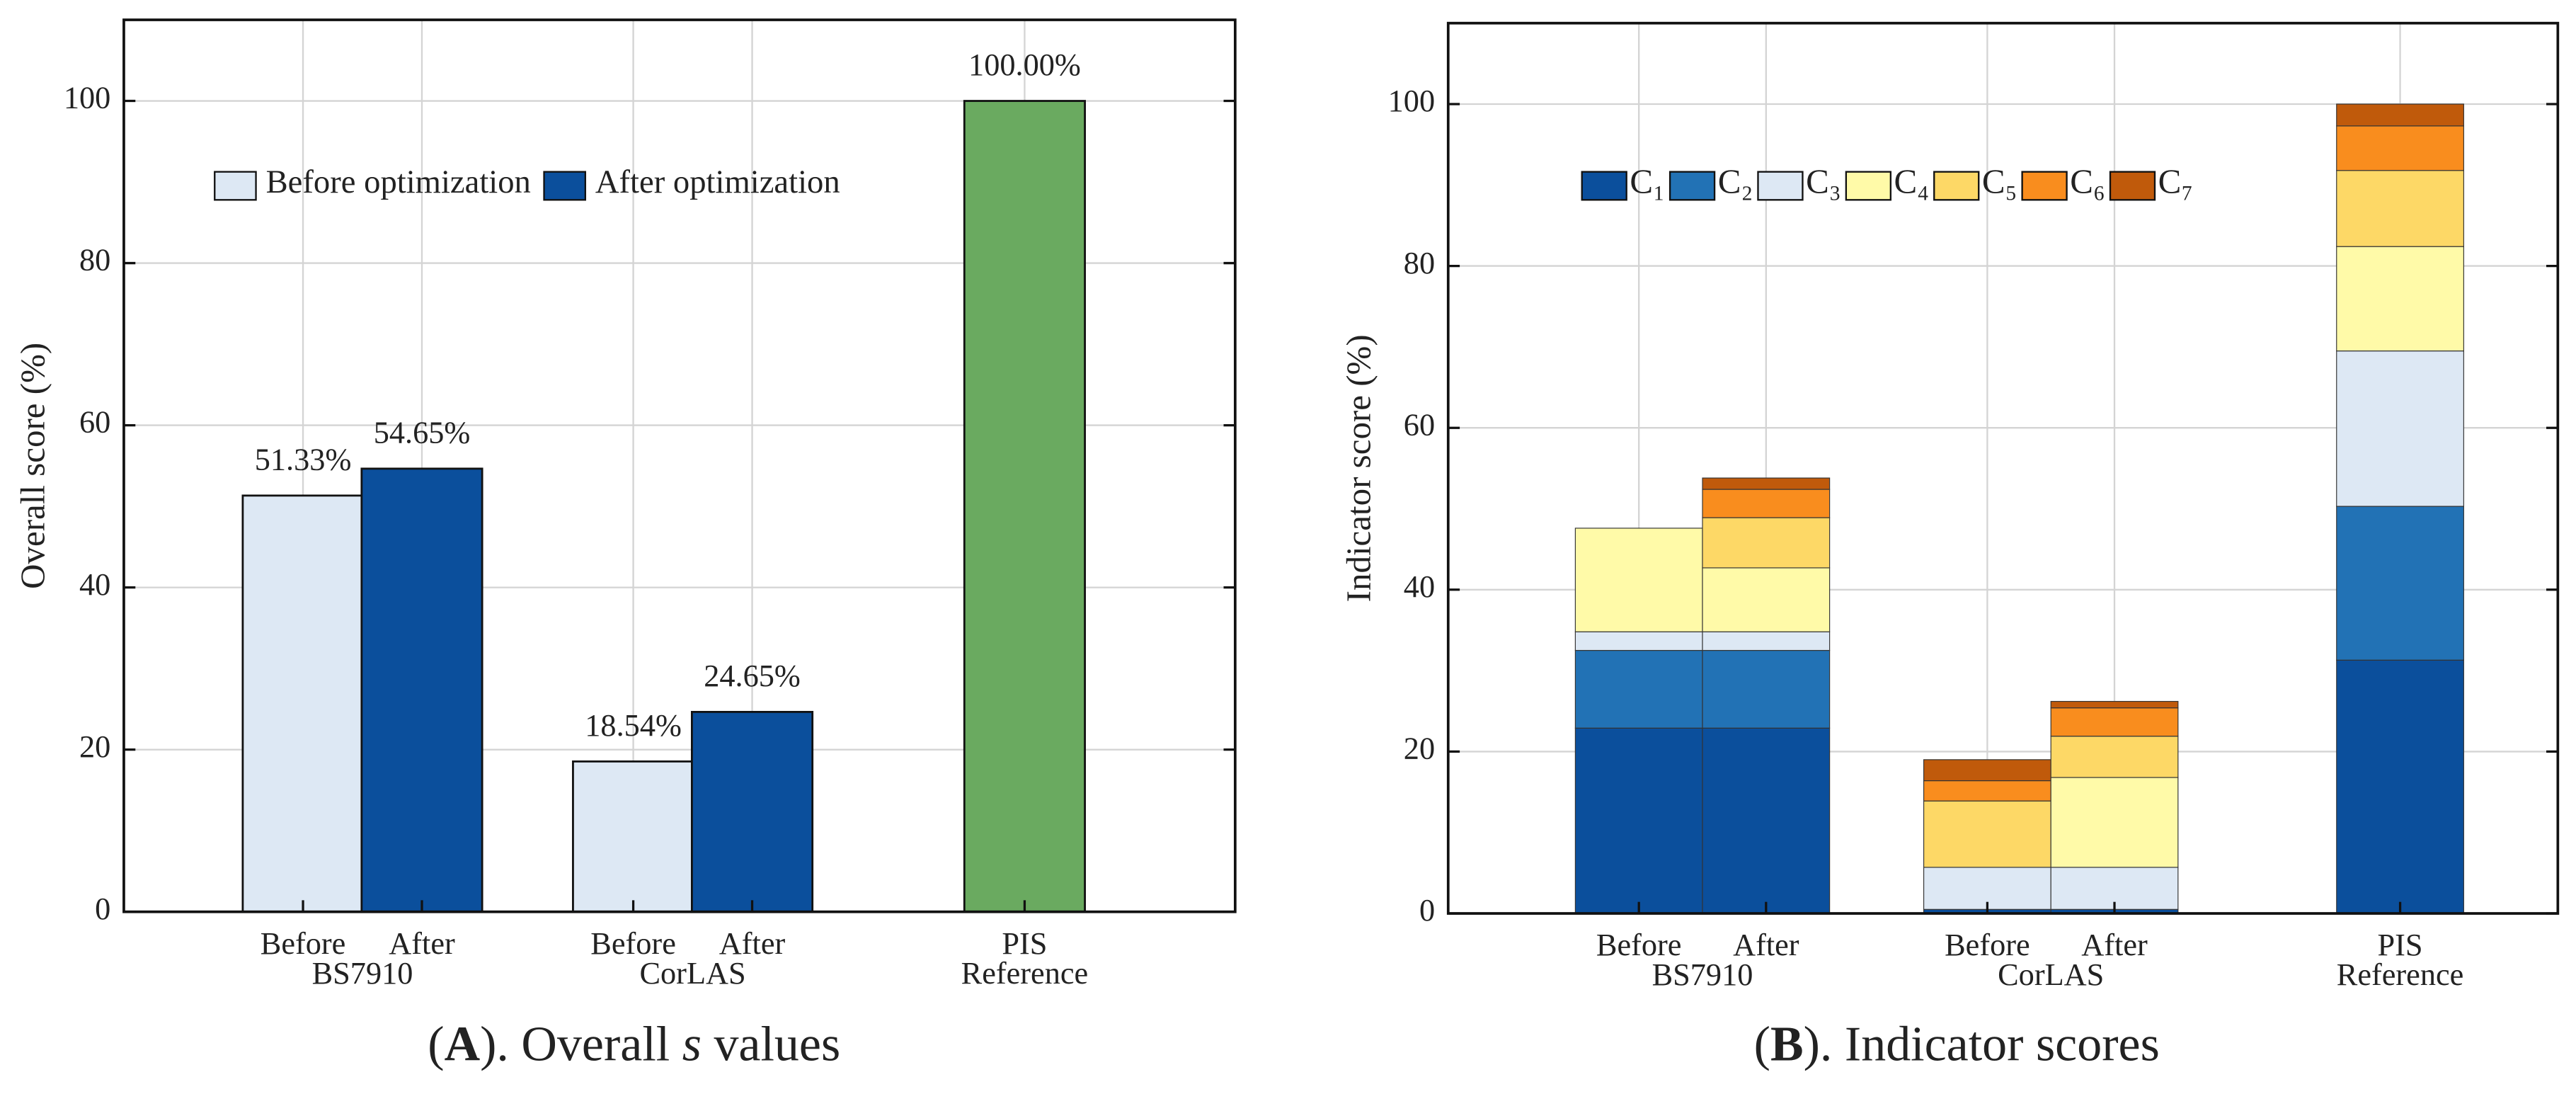 The image size is (2576, 1094). Describe the element at coordinates (633, 726) in the screenshot. I see `value-label: 18.54%` at that location.